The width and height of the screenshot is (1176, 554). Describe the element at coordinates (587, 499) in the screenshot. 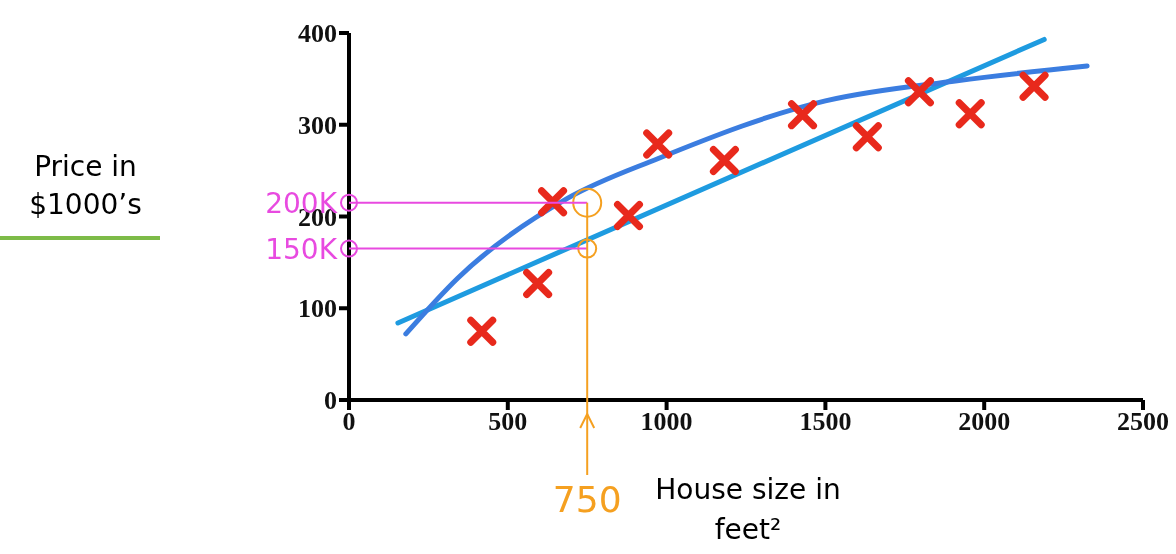

I see `ref-line-label: 750` at that location.